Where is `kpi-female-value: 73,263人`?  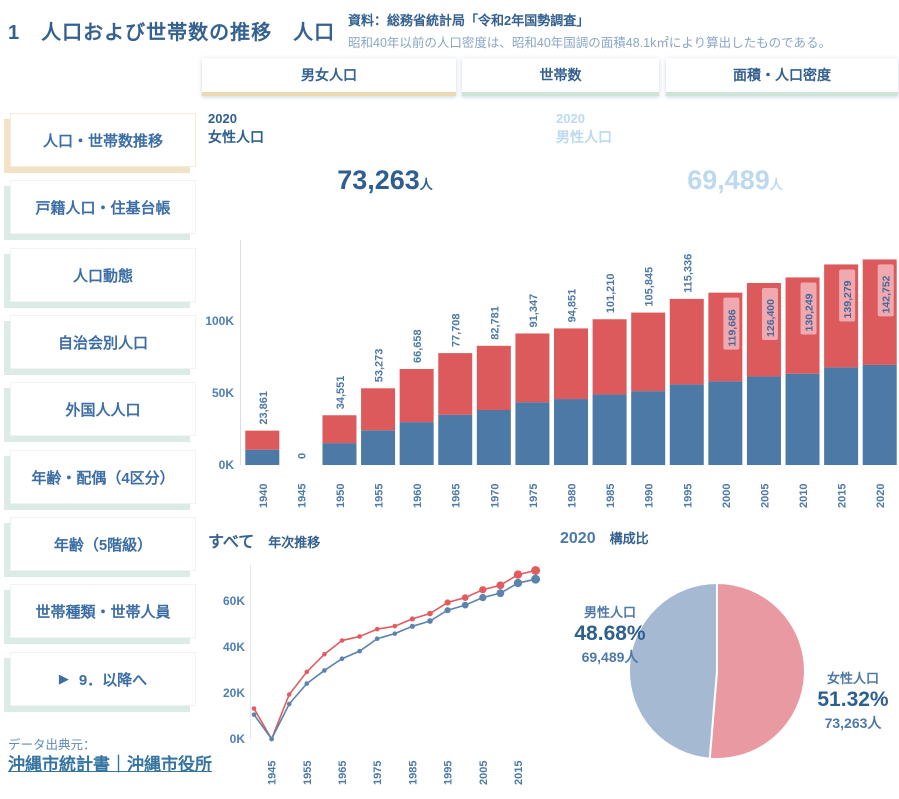 kpi-female-value: 73,263人 is located at coordinates (385, 180).